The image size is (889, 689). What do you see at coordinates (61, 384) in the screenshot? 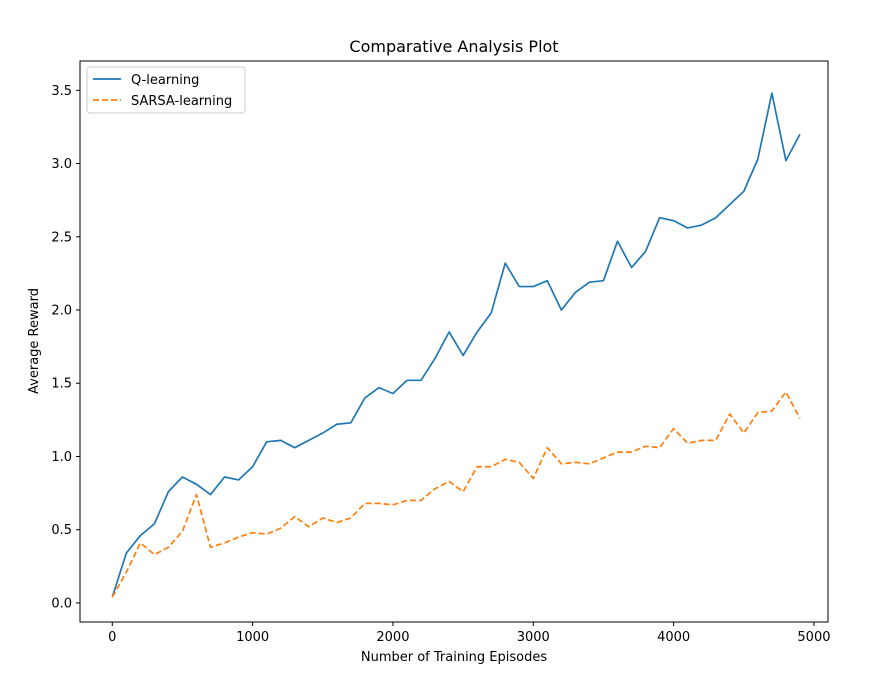
I see `y-tick-label: 1.5` at bounding box center [61, 384].